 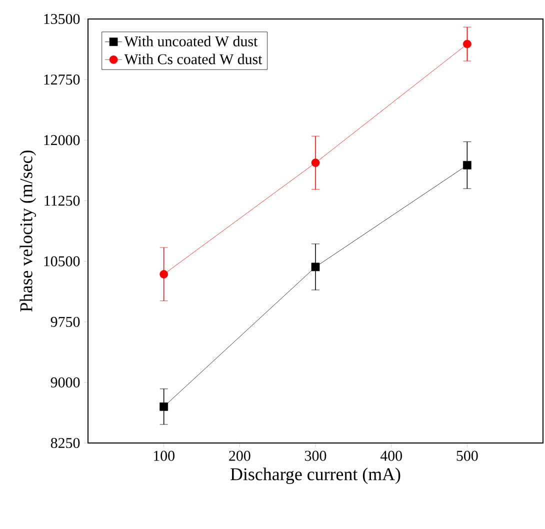 What do you see at coordinates (62, 261) in the screenshot?
I see `y-tick-label: 10500` at bounding box center [62, 261].